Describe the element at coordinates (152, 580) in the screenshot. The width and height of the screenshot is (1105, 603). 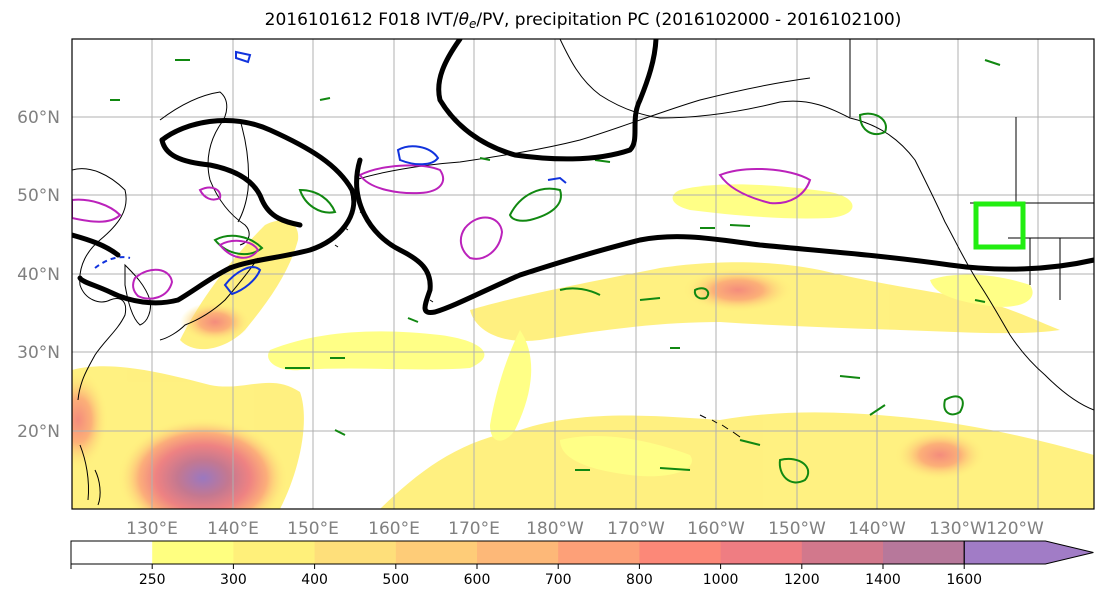
I see `colorbar-tick-label: 250` at that location.